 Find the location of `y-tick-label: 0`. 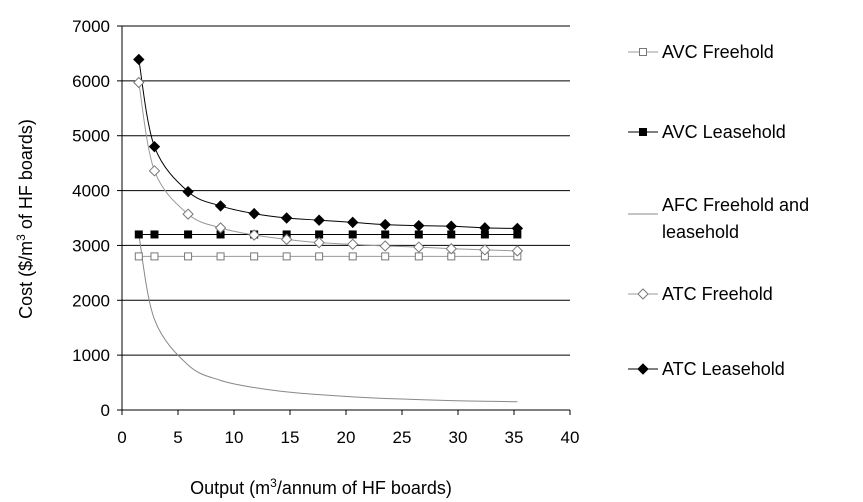

y-tick-label: 0 is located at coordinates (105, 410).